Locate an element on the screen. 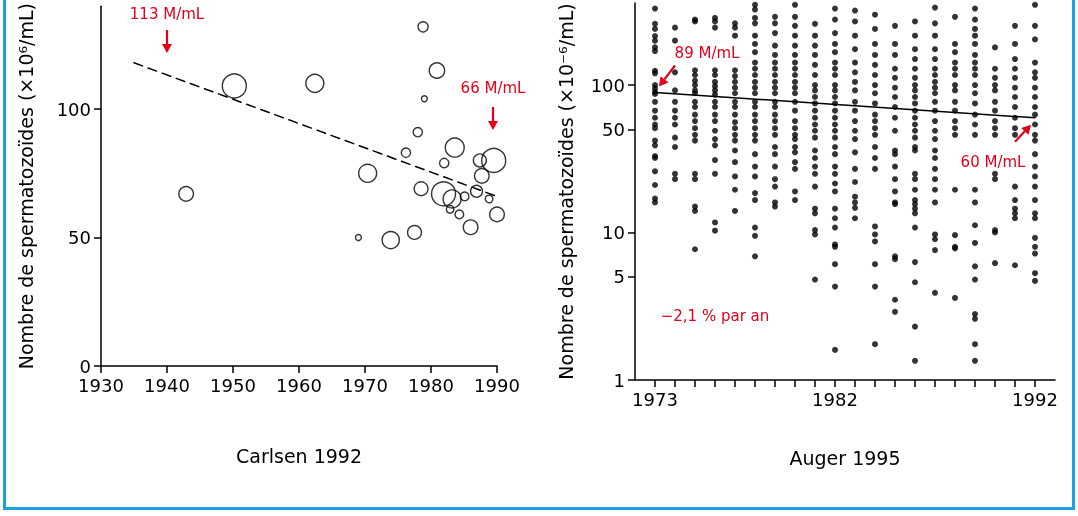  annotation: 60 M/mL is located at coordinates (993, 161).